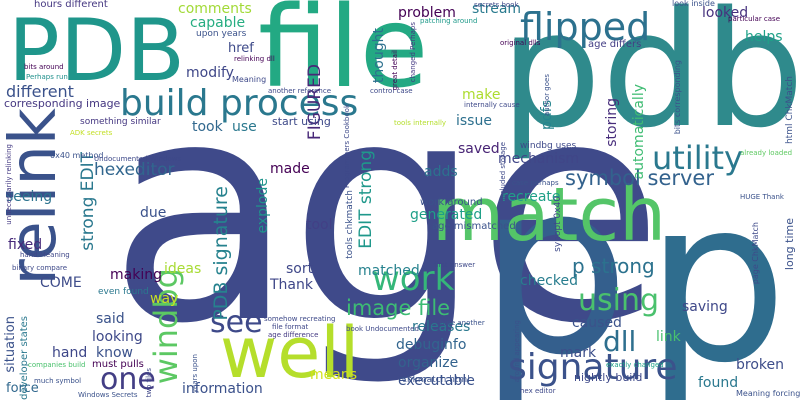 The height and width of the screenshot is (400, 800). I want to click on word: sort, so click(300, 269).